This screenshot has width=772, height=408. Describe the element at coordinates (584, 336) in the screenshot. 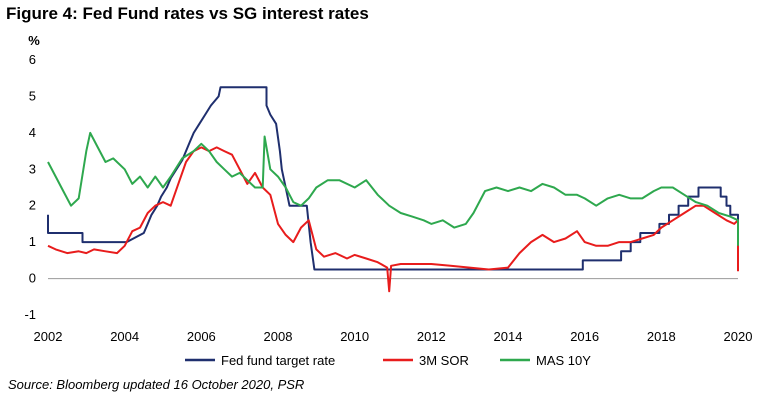

I see `x-tick-label: 2016` at that location.